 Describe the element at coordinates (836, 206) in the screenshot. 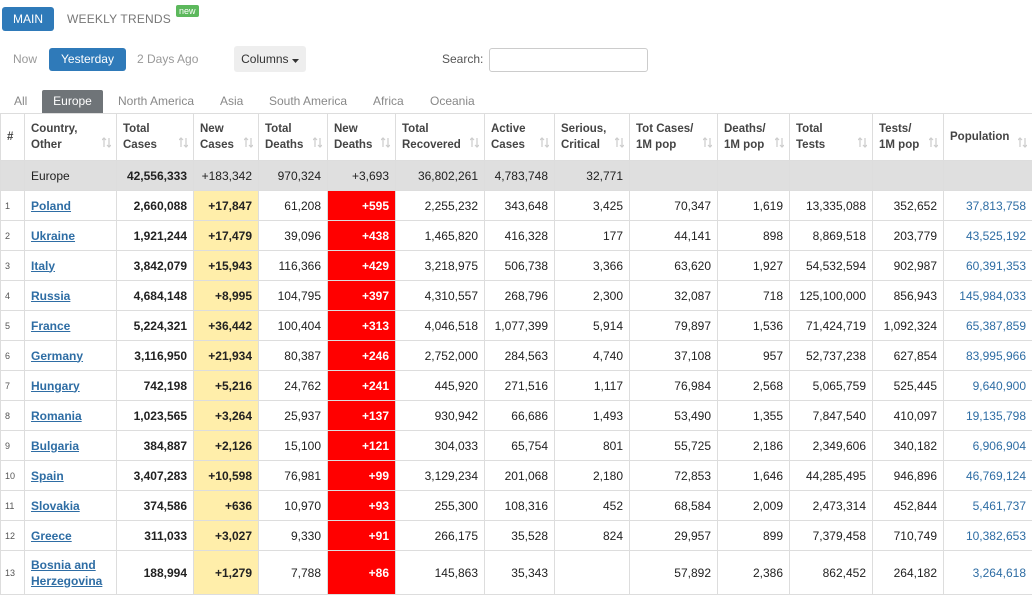

I see `cell-text: 13,335,088` at that location.